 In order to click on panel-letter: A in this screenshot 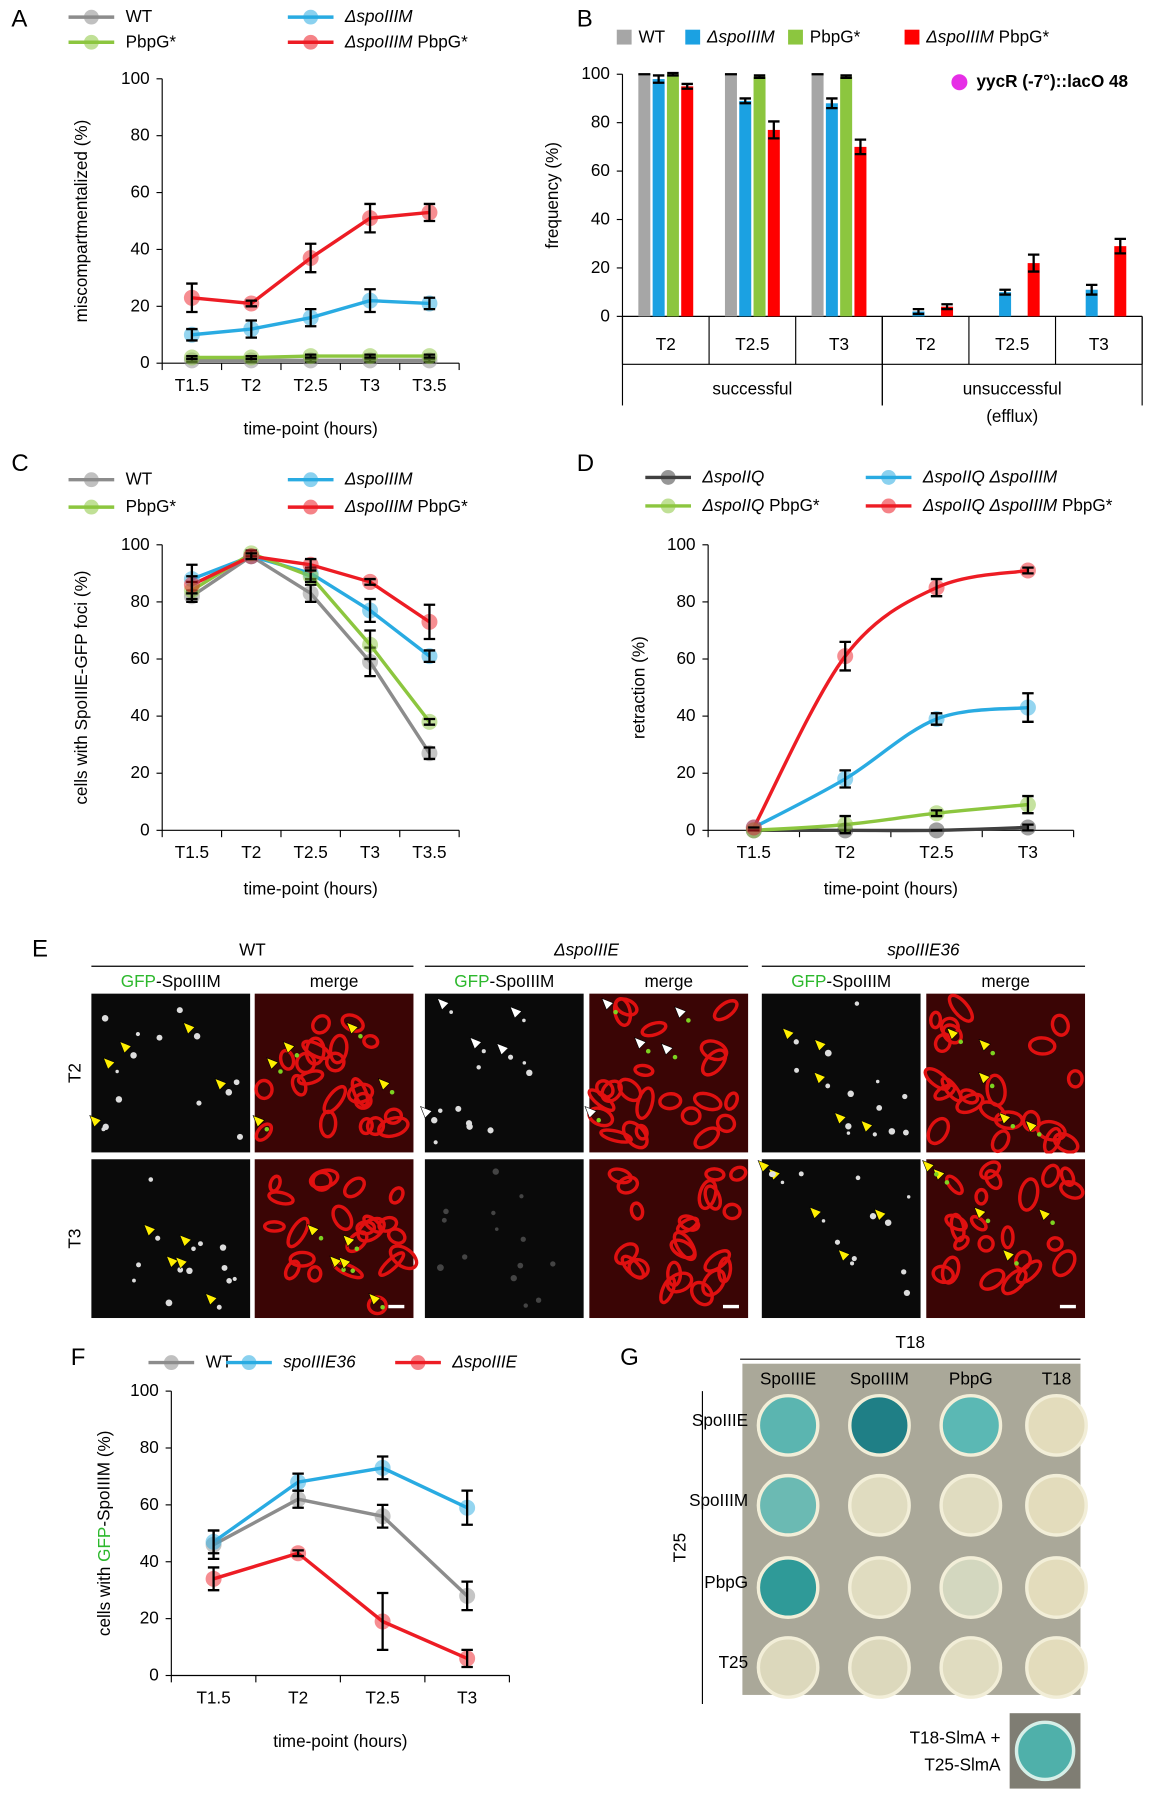, I will do `click(19, 19)`.